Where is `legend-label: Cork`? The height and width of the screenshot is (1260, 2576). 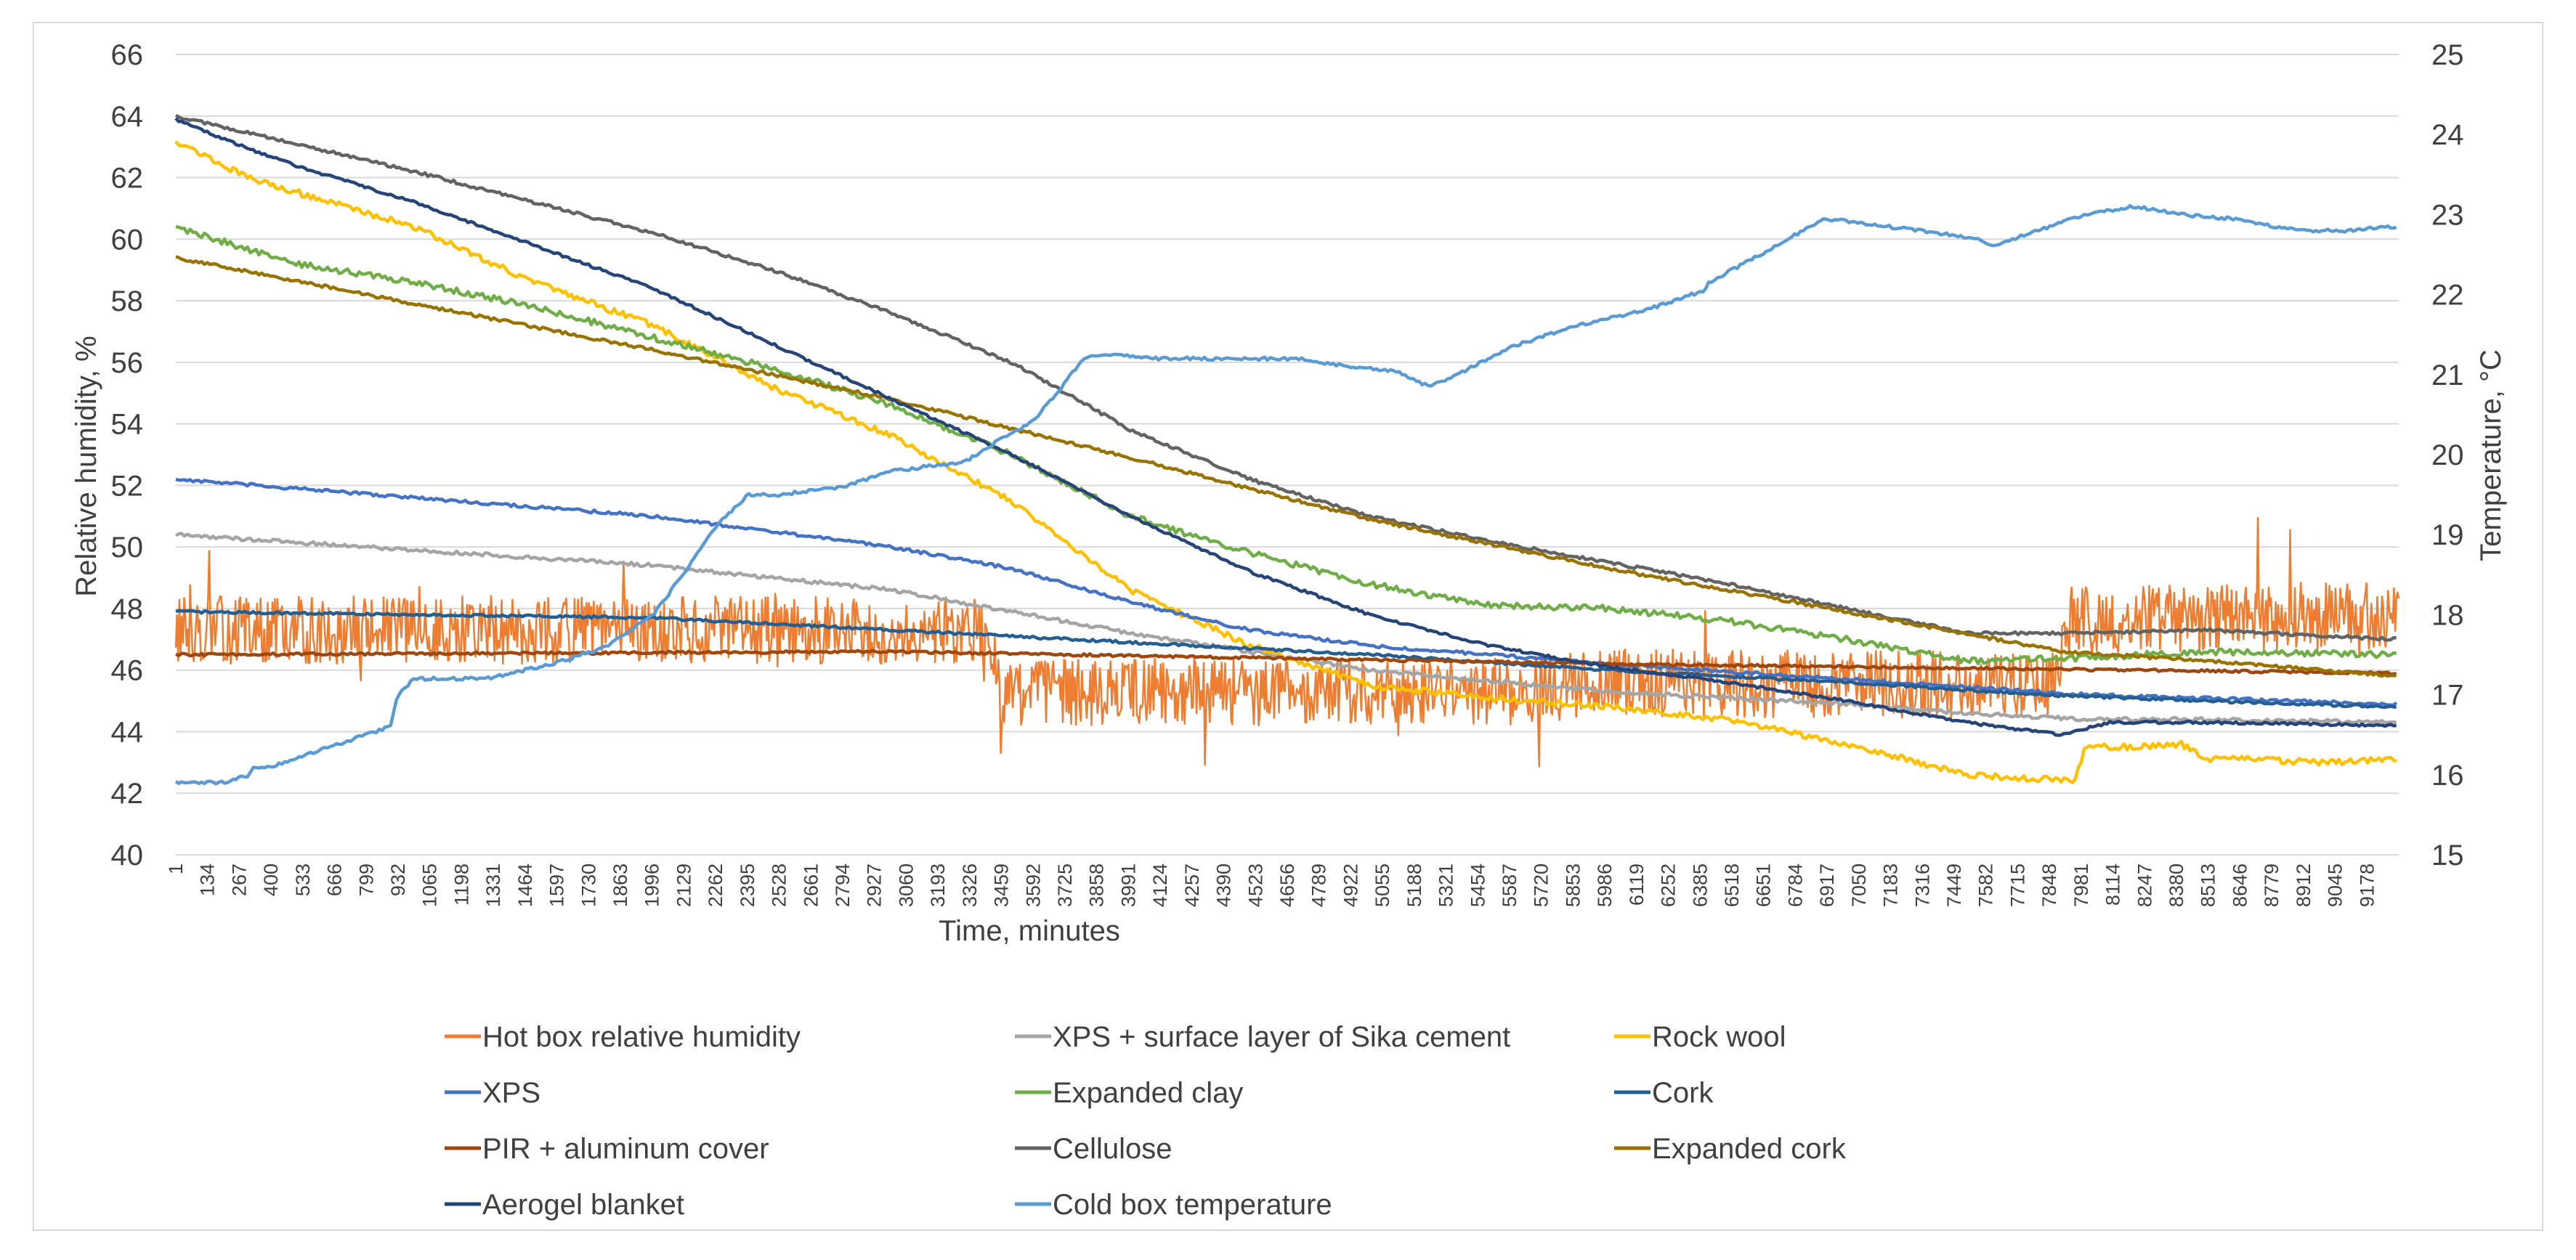 legend-label: Cork is located at coordinates (1683, 1093).